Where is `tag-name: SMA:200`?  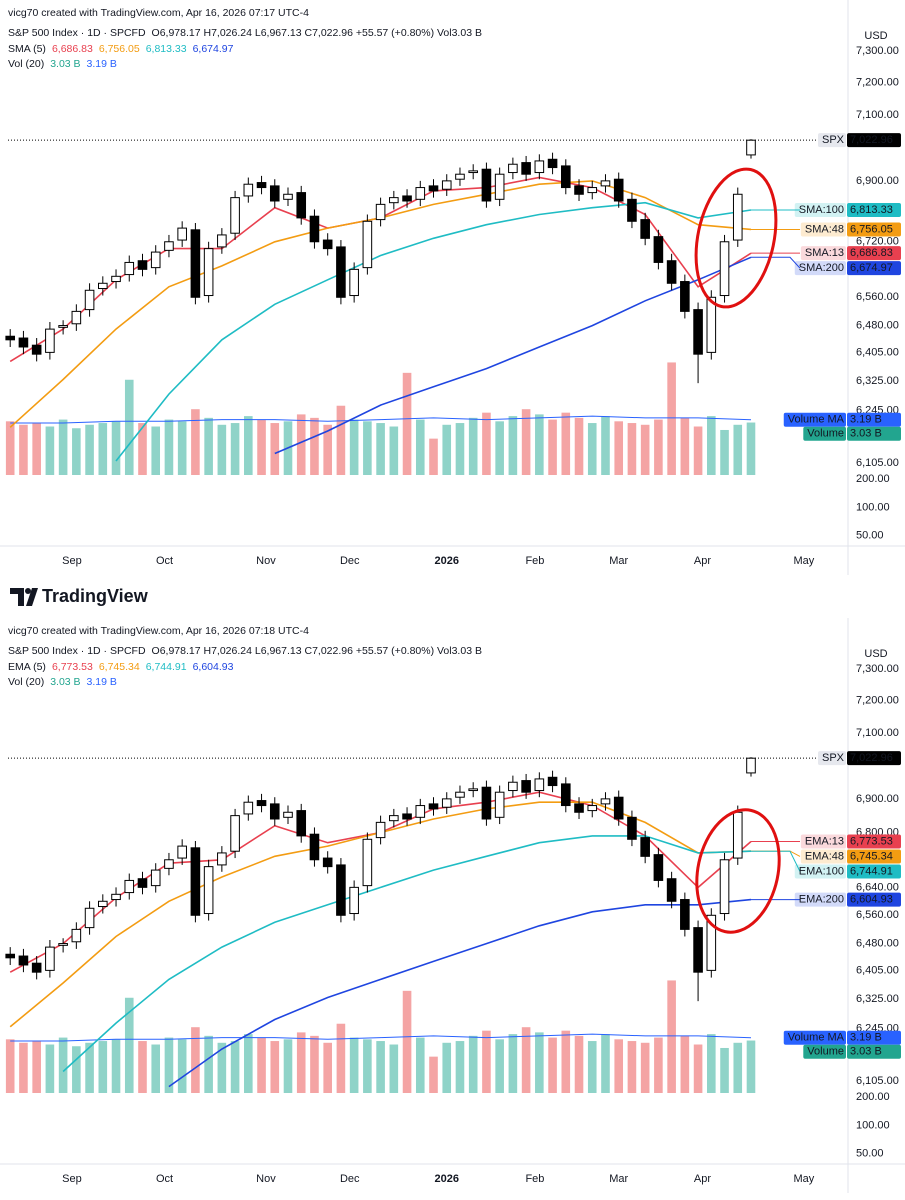 tag-name: SMA:200 is located at coordinates (821, 268).